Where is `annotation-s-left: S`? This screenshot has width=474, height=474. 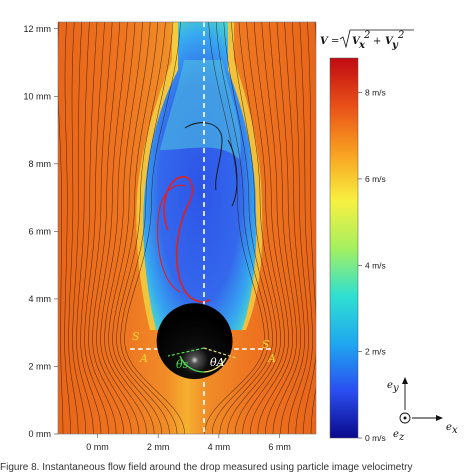
annotation-s-left: S is located at coordinates (136, 336).